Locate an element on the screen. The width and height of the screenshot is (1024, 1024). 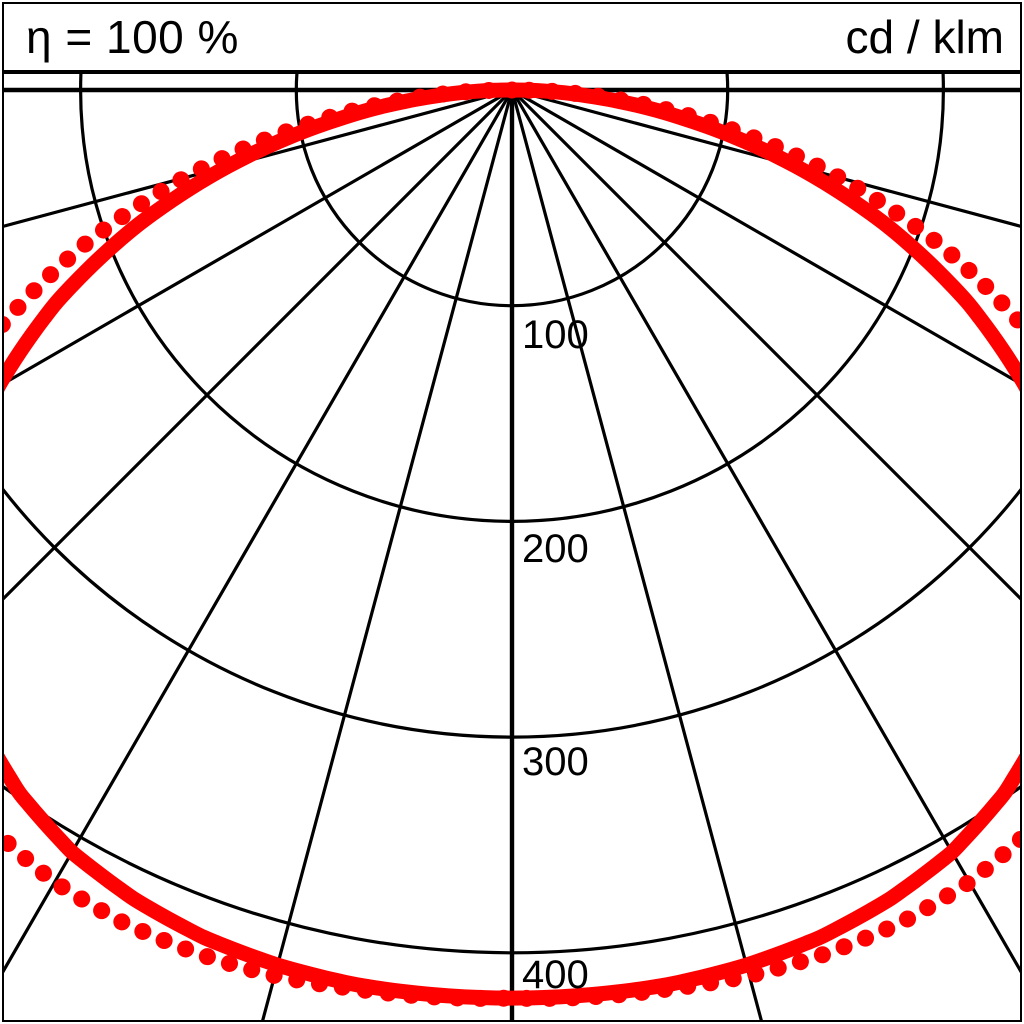
angular-ray-75deg is located at coordinates (765, 158).